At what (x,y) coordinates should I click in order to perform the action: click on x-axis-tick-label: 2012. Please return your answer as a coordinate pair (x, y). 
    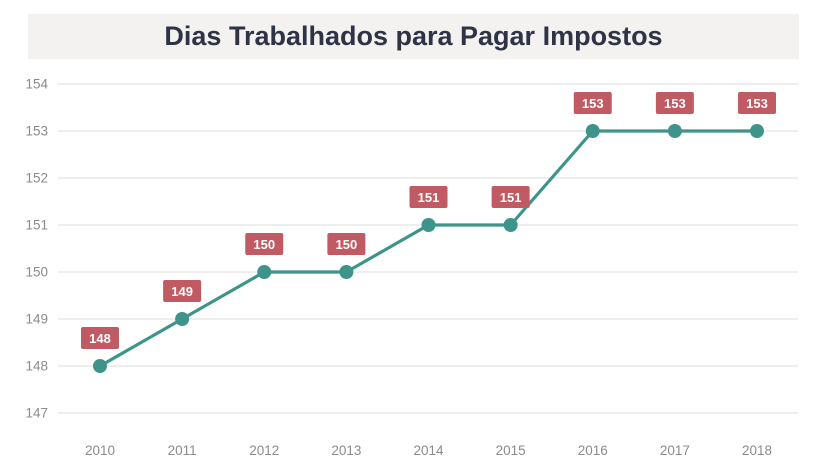
    Looking at the image, I should click on (264, 450).